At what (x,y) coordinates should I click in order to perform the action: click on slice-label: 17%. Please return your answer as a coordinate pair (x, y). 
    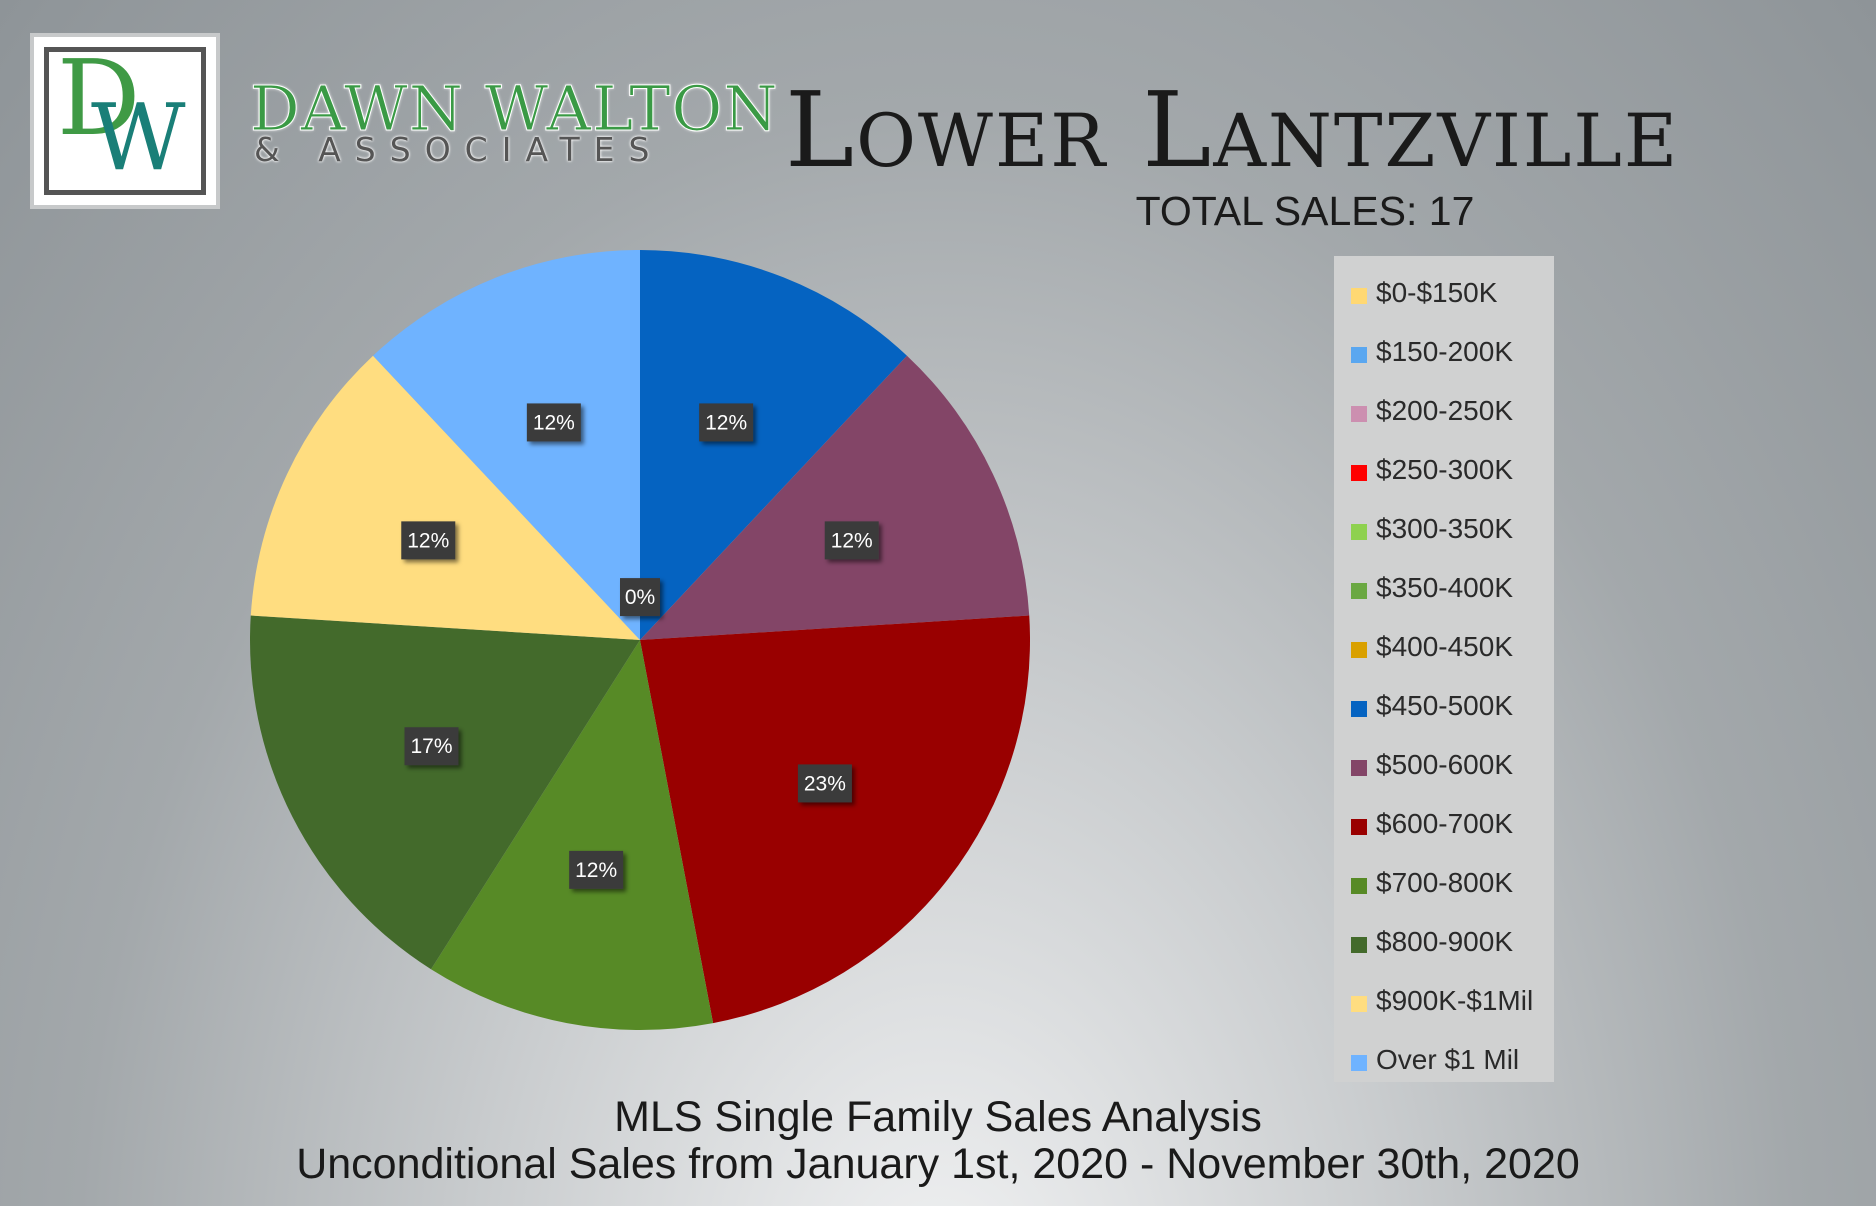
    Looking at the image, I should click on (431, 746).